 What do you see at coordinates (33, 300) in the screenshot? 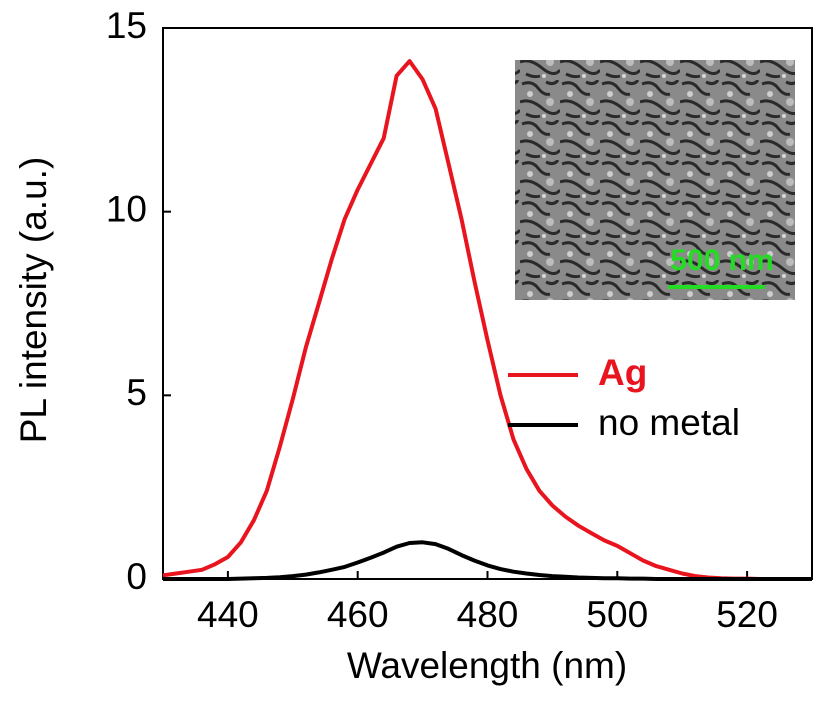
I see `y-axis-title: PL intensity (a.u.)` at bounding box center [33, 300].